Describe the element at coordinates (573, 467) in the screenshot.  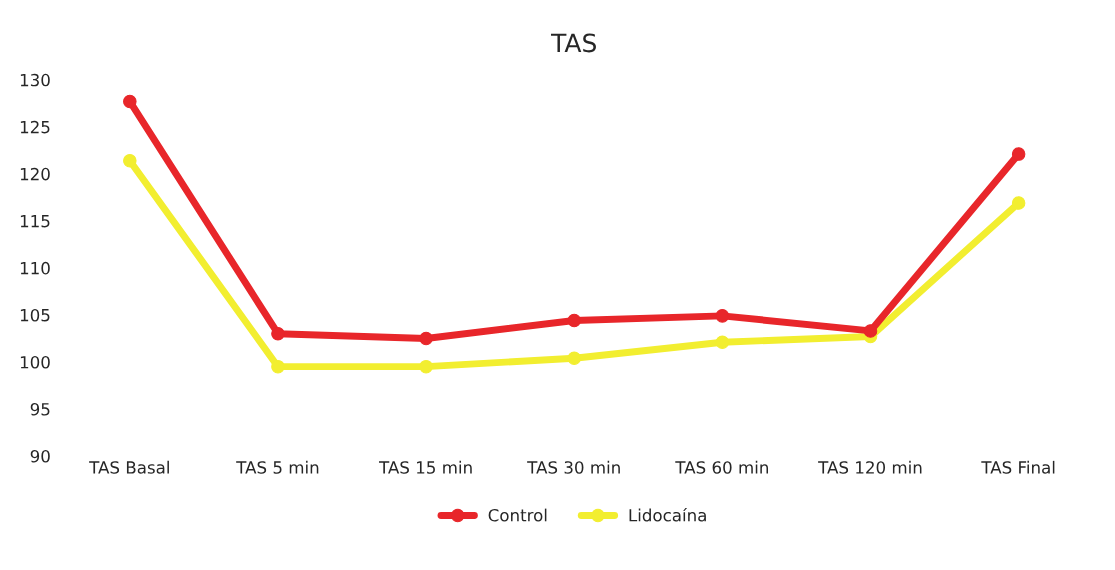
I see `x-tick-label: TAS 30 min` at that location.